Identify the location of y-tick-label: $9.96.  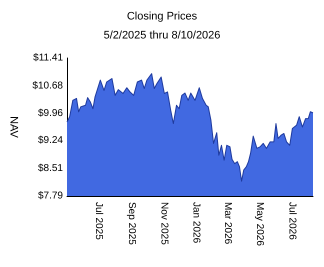
(51, 113).